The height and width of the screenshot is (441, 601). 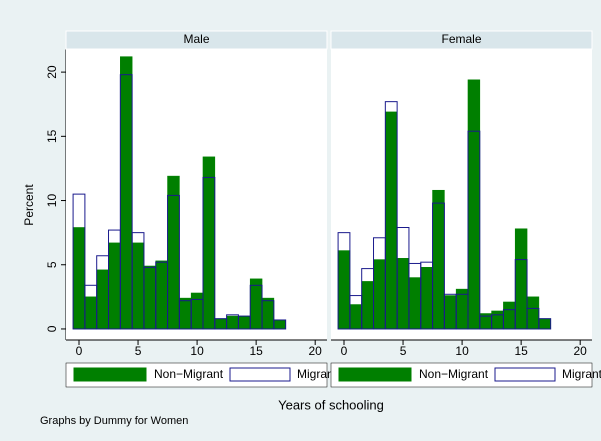 I want to click on y-tick-label: 5, so click(x=52, y=264).